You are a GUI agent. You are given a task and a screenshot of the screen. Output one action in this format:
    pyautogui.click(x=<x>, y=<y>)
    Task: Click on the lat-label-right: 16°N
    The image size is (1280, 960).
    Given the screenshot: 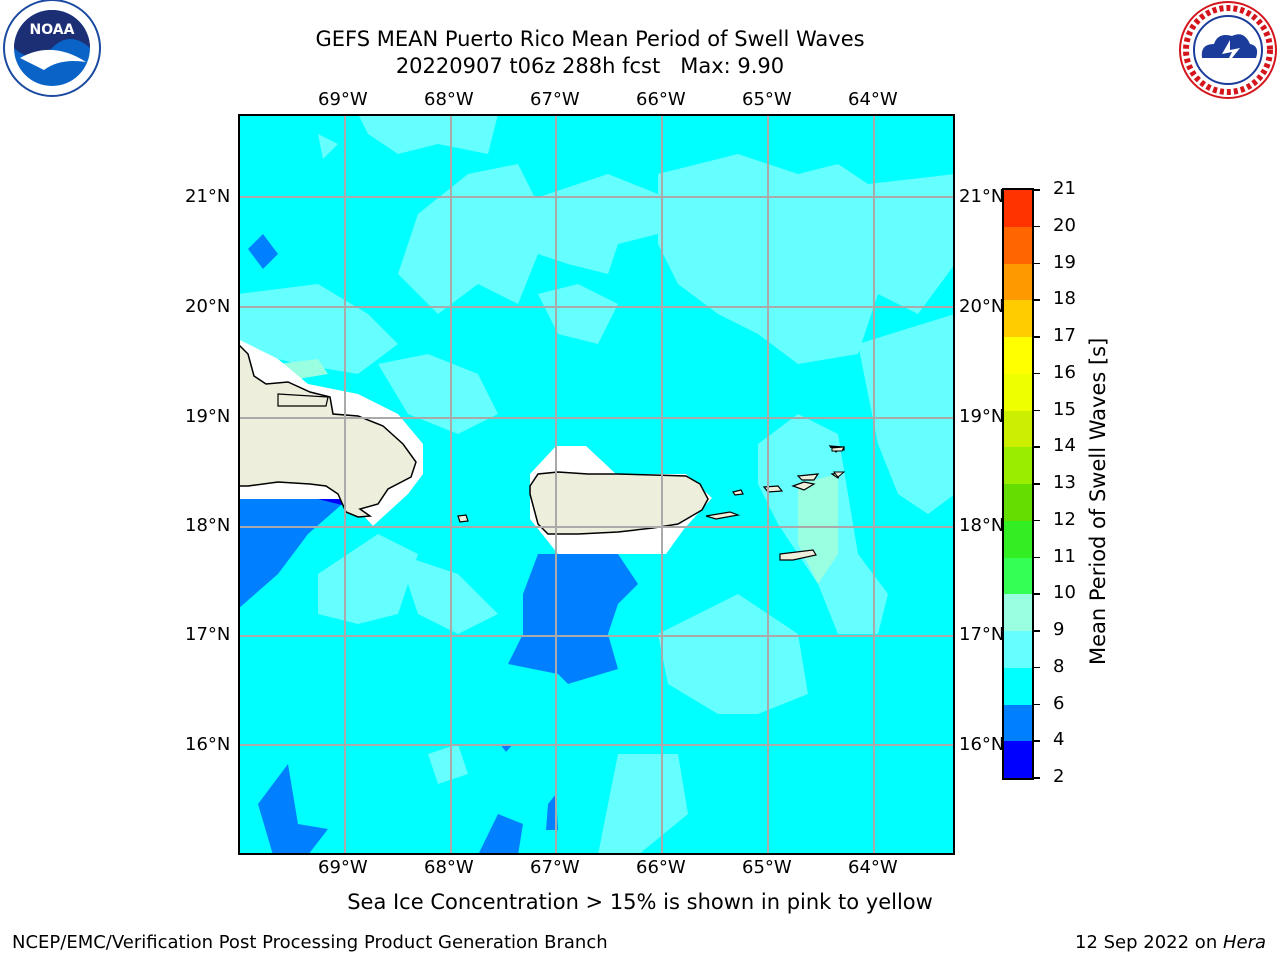 What is the action you would take?
    pyautogui.click(x=982, y=744)
    